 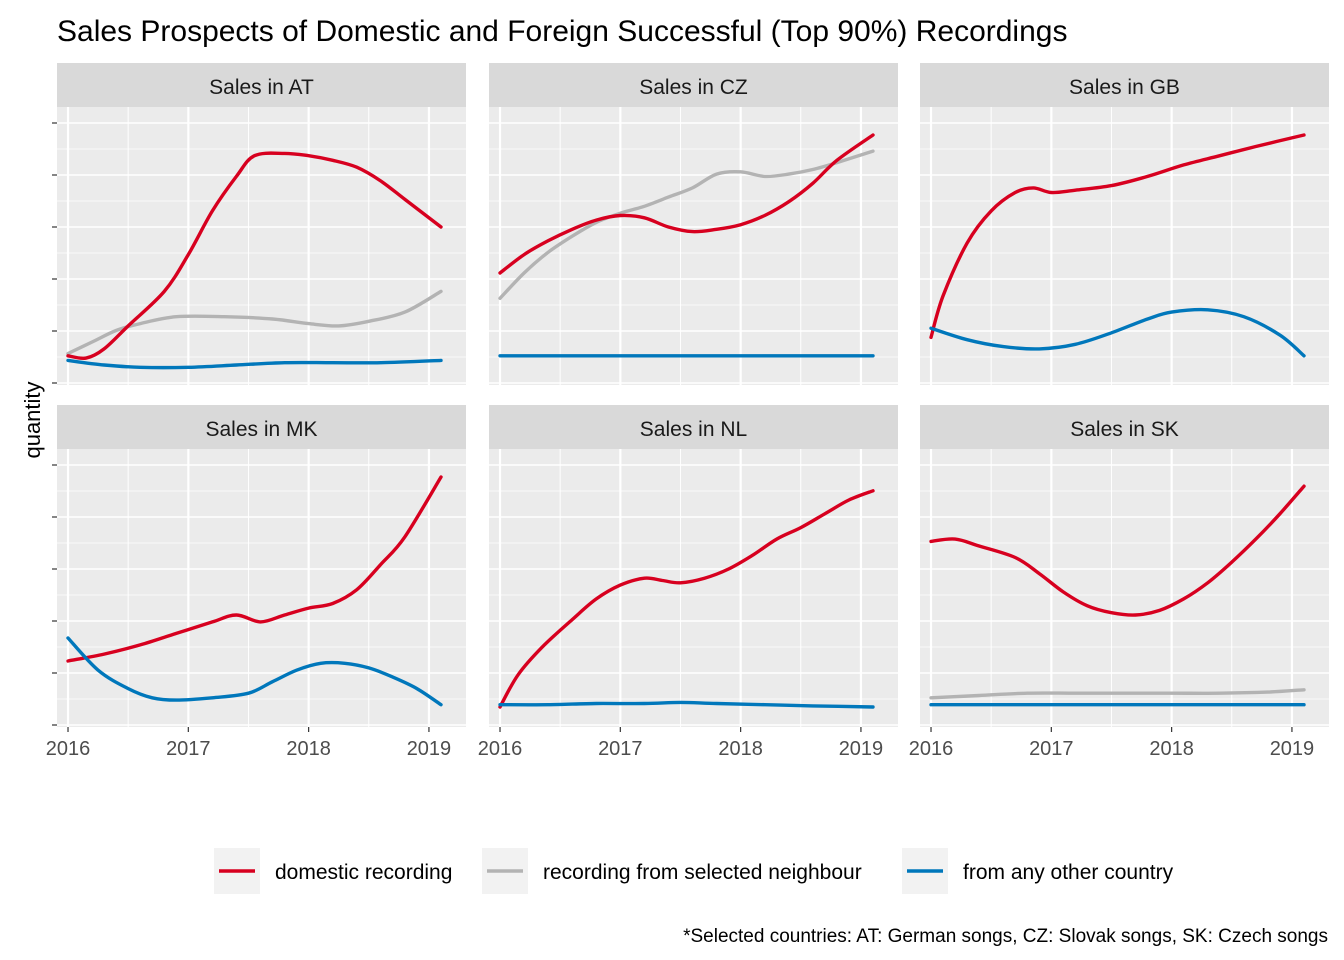 I want to click on facet-panel: Sales in MK 2016 2017 2018 2019, so click(x=256, y=582).